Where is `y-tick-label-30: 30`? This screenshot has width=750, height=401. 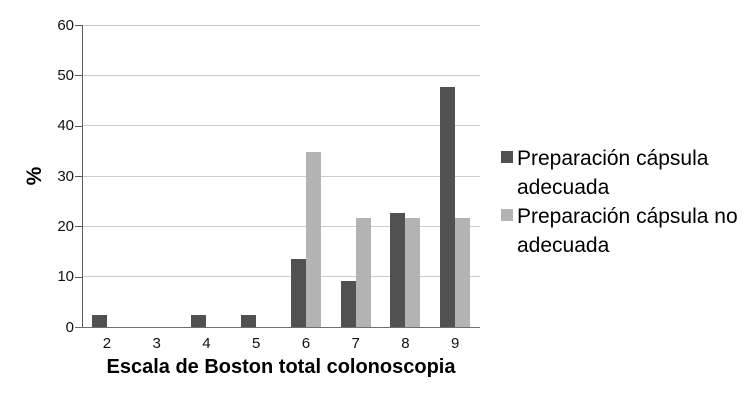 y-tick-label-30: 30 is located at coordinates (65, 176).